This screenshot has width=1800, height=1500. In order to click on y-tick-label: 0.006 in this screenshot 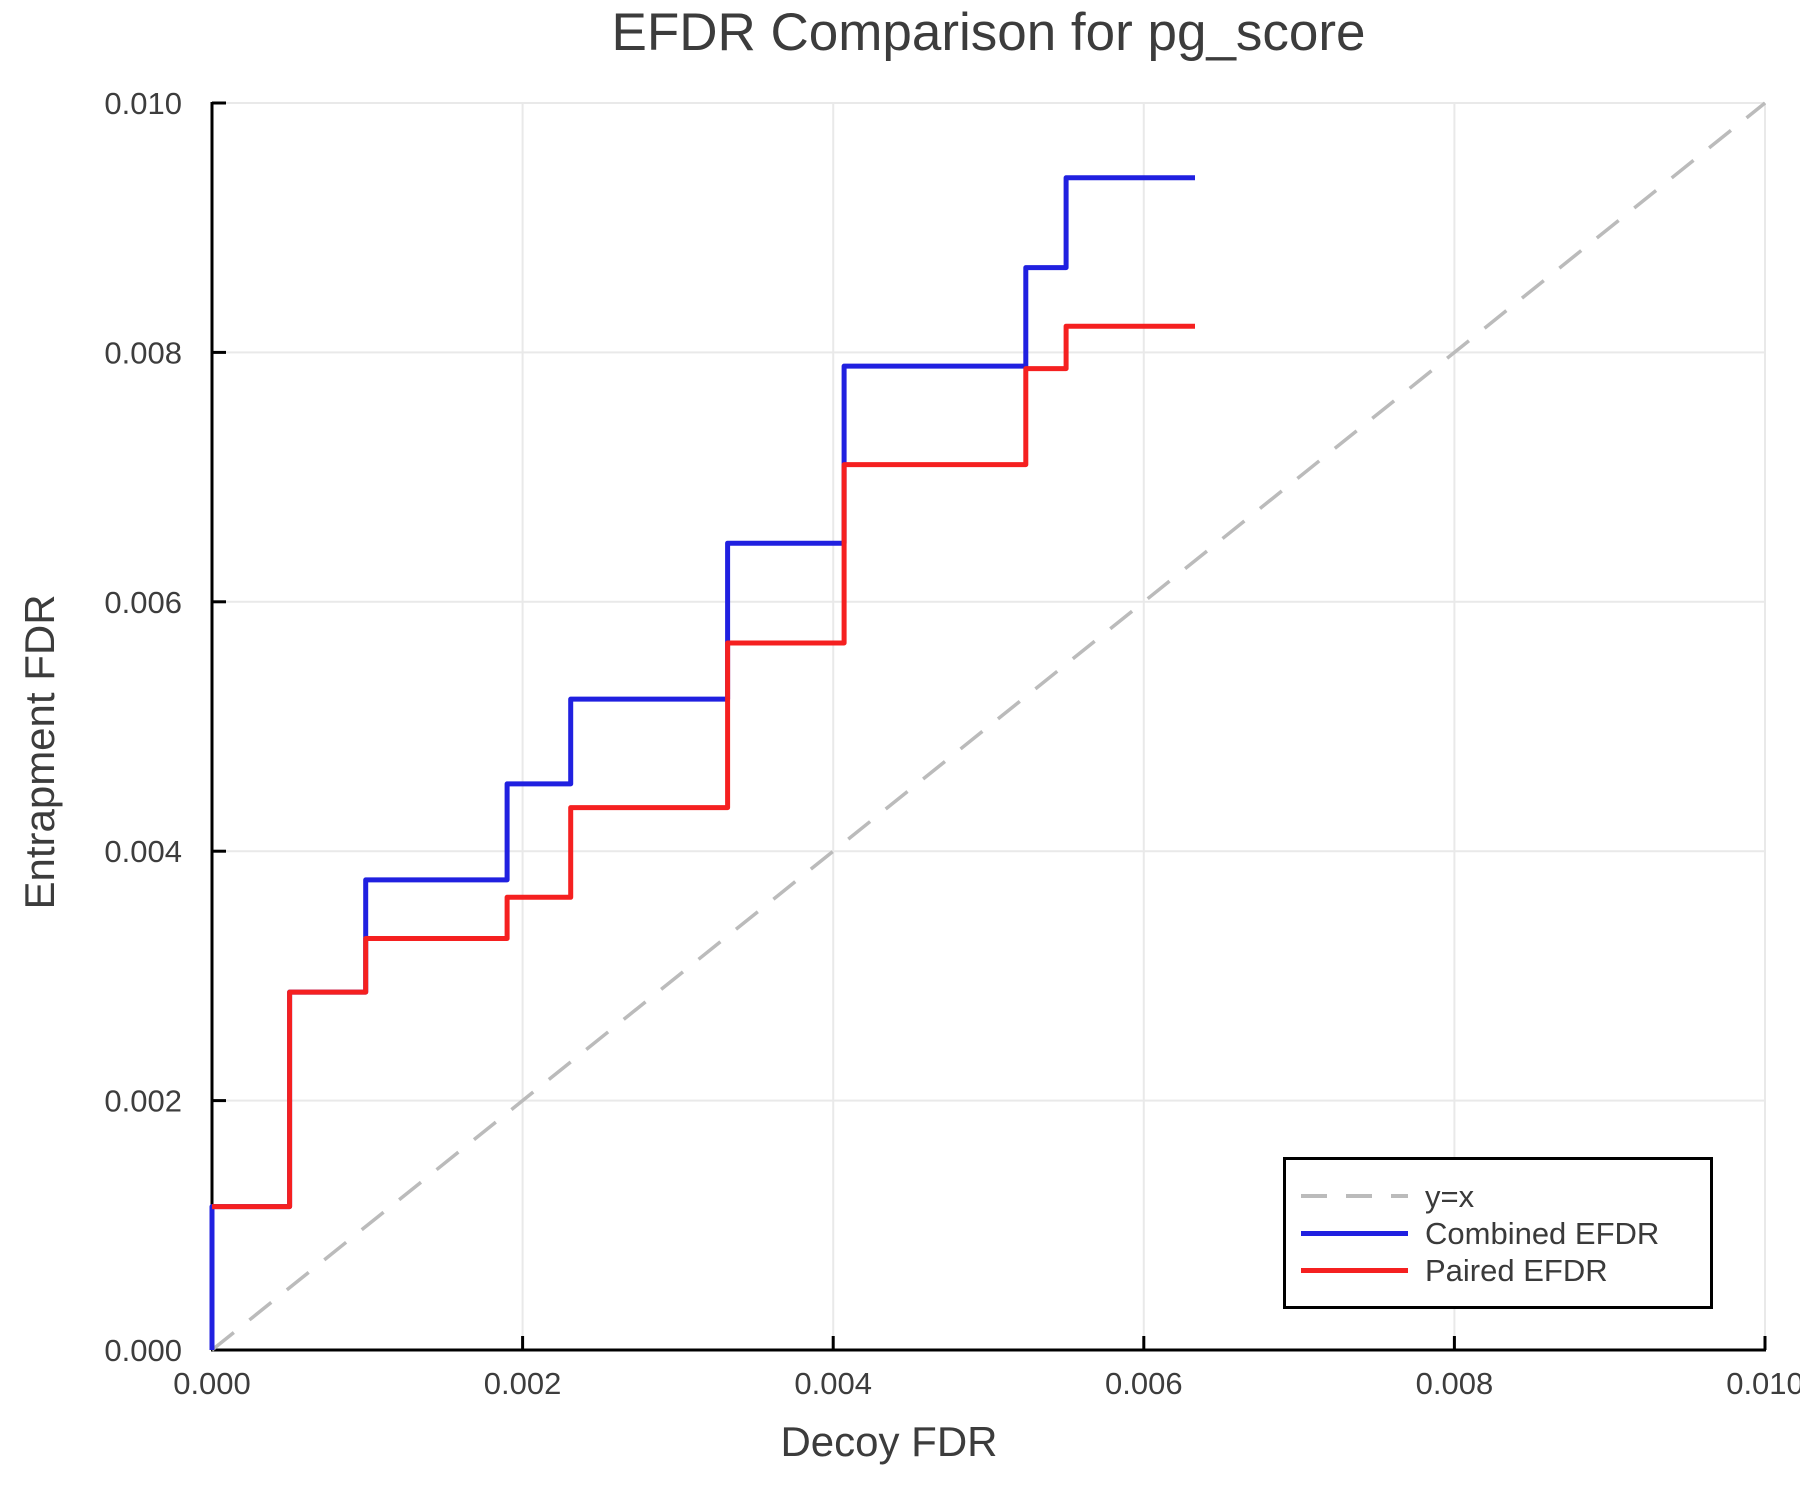, I will do `click(143, 602)`.